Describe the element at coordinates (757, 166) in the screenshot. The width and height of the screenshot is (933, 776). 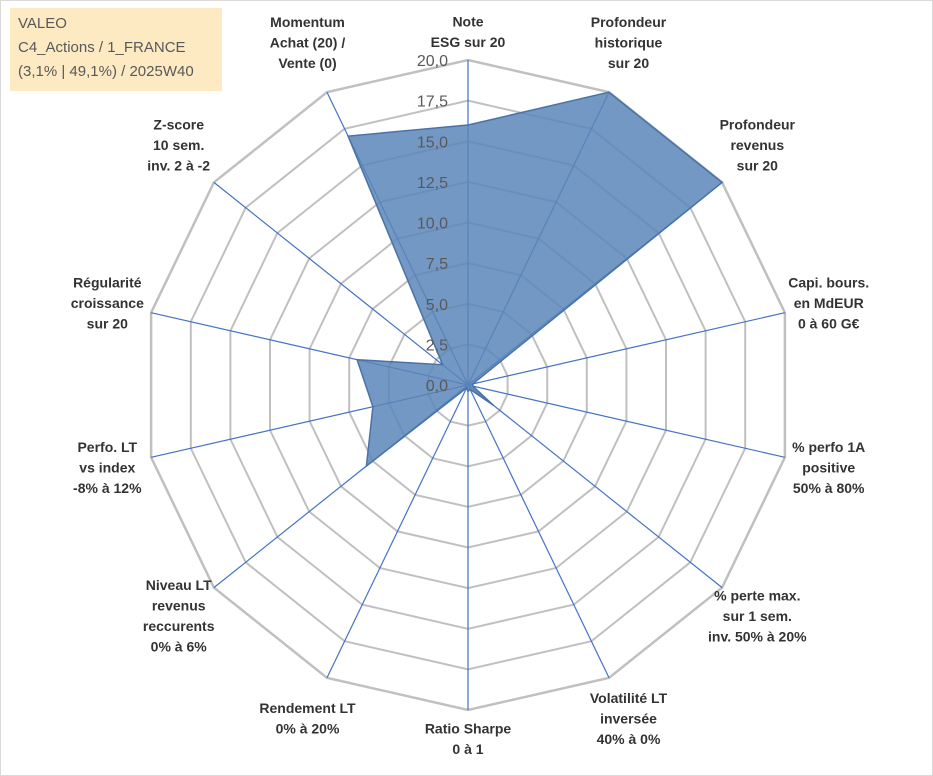
I see `axis-label-2-line-2: sur 20` at that location.